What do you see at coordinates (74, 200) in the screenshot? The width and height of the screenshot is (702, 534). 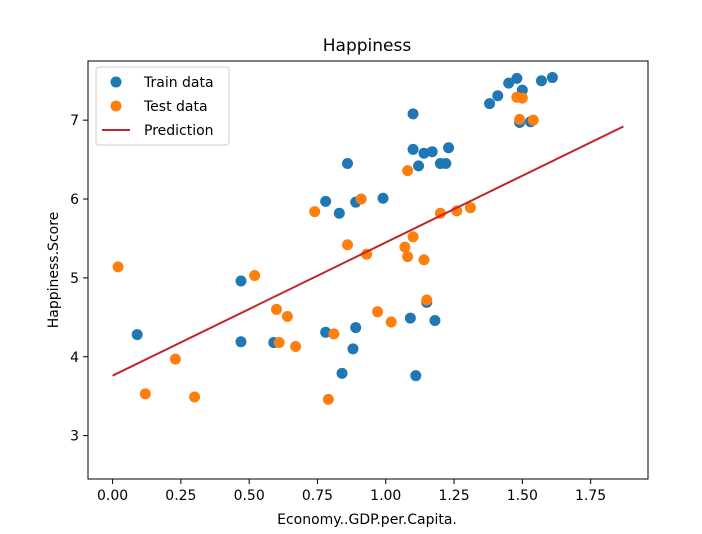 I see `y-tick-label: 6` at bounding box center [74, 200].